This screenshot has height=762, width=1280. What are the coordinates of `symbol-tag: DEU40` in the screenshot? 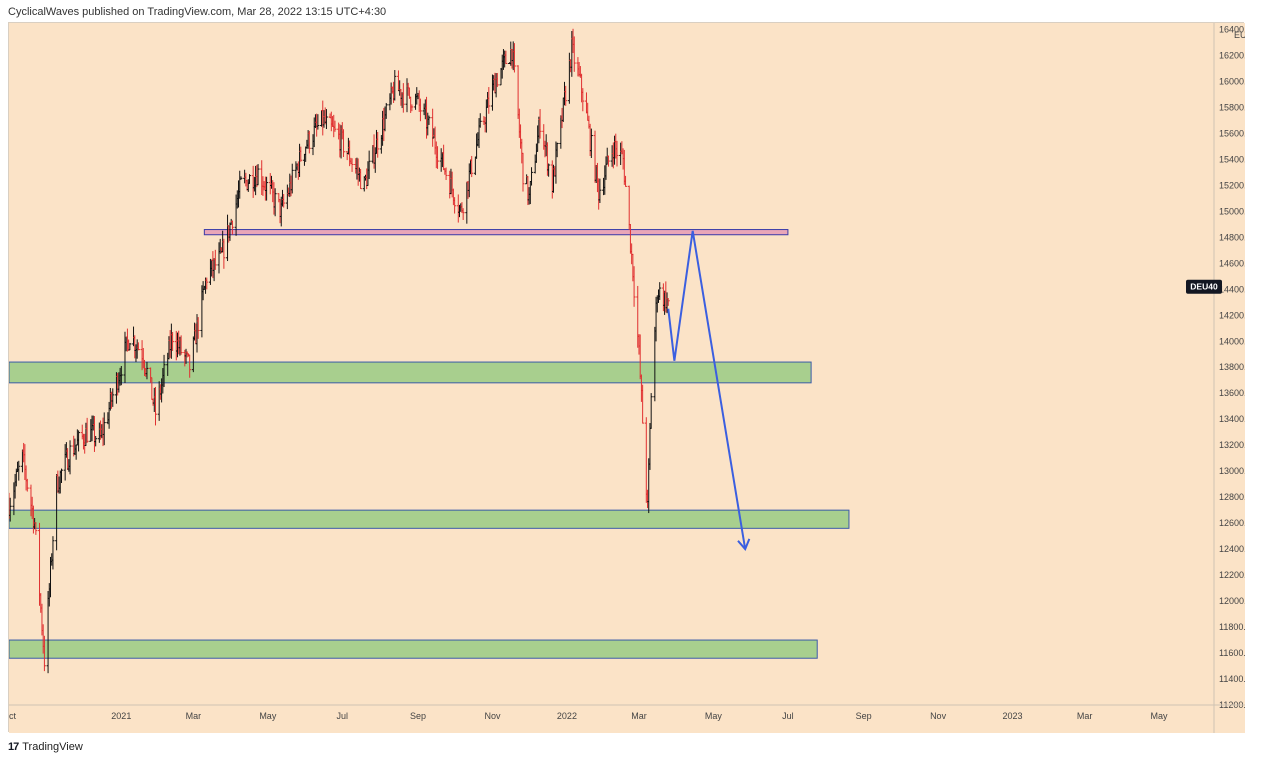 It's located at (1204, 286).